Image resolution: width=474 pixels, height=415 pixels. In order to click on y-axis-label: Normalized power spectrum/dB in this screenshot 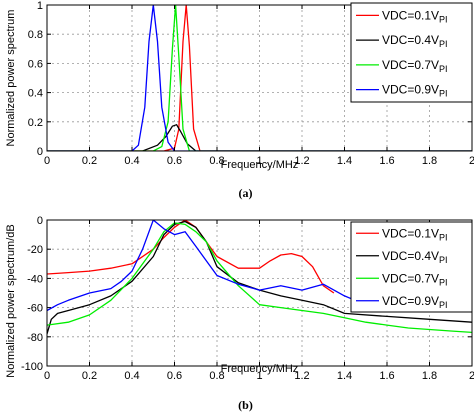, I will do `click(11, 300)`.